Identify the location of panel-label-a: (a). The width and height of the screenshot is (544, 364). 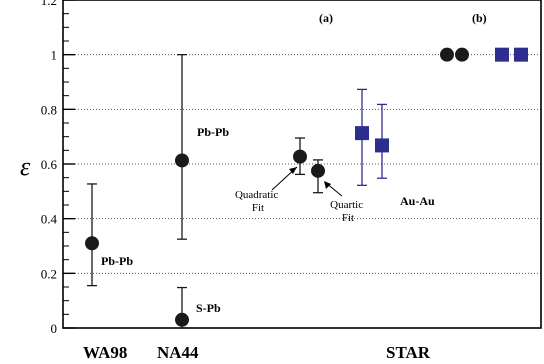
(326, 18).